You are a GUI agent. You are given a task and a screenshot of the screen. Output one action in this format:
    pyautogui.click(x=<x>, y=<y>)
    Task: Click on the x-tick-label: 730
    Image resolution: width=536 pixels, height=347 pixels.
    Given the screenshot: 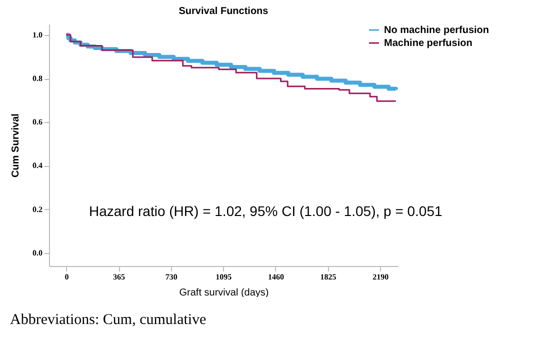 What is the action you would take?
    pyautogui.click(x=171, y=277)
    